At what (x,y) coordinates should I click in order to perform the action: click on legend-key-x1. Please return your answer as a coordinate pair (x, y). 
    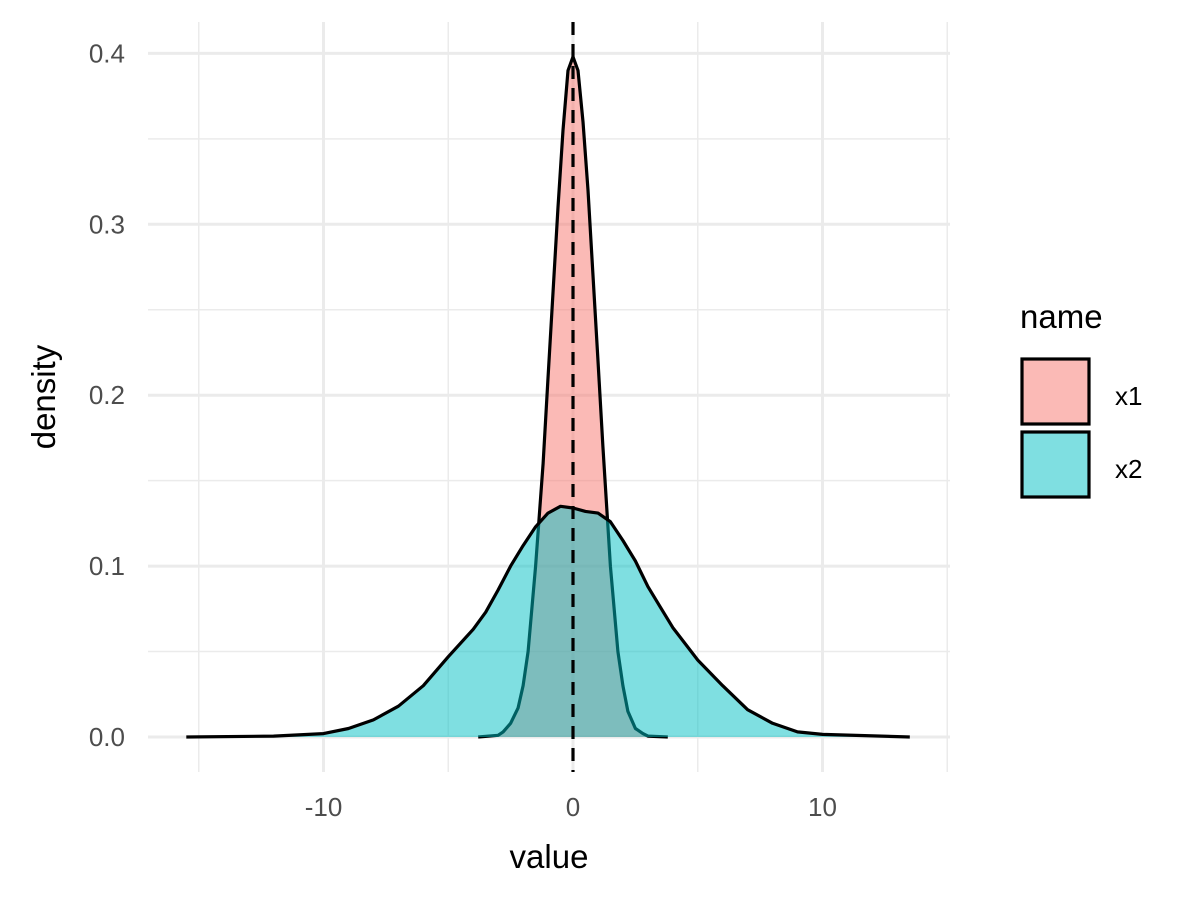
    Looking at the image, I should click on (1055, 391).